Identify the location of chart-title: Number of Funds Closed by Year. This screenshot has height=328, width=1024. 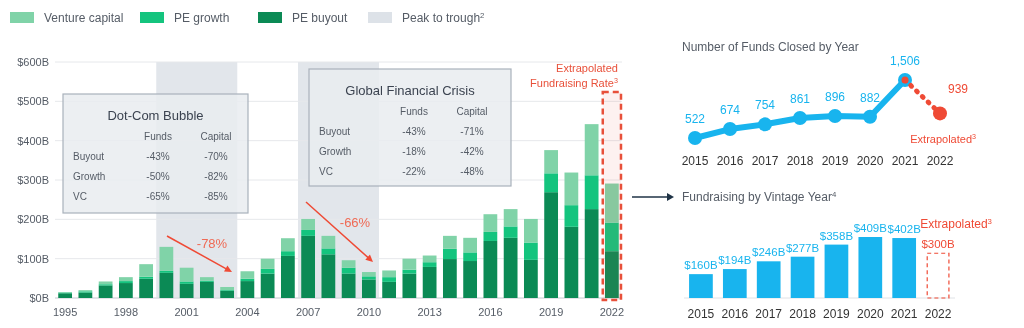
(770, 47).